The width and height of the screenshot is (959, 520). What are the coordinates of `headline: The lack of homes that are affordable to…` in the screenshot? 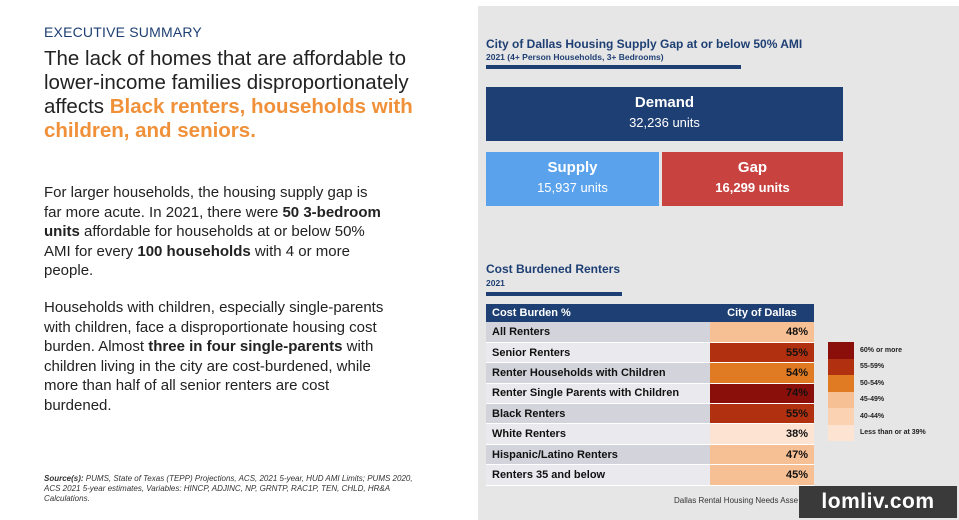 It's located at (244, 95).